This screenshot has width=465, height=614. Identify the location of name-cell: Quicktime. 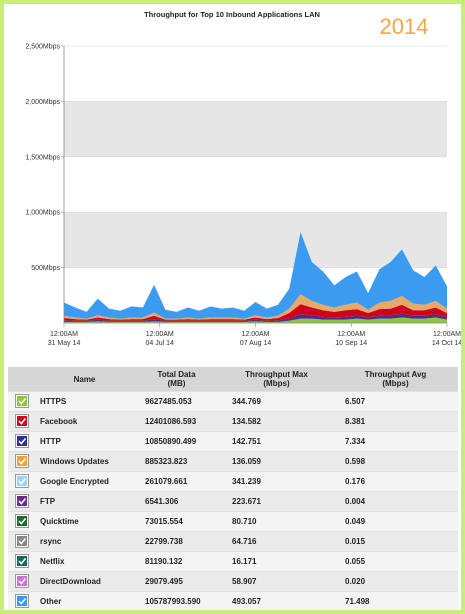
(84, 521).